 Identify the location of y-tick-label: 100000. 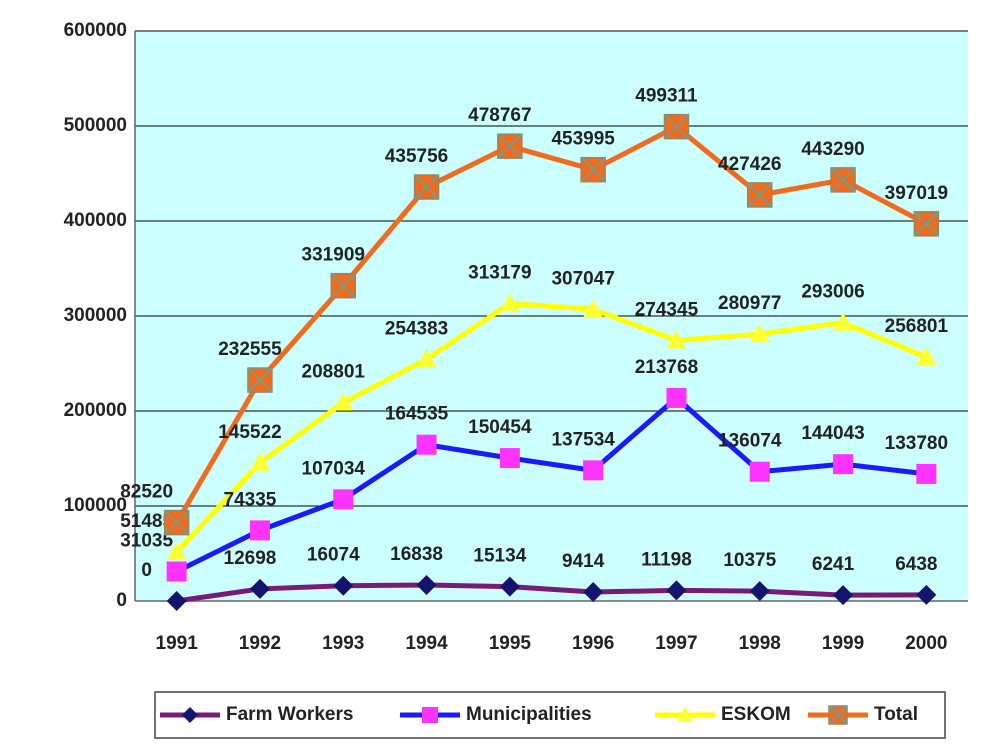
(95, 505).